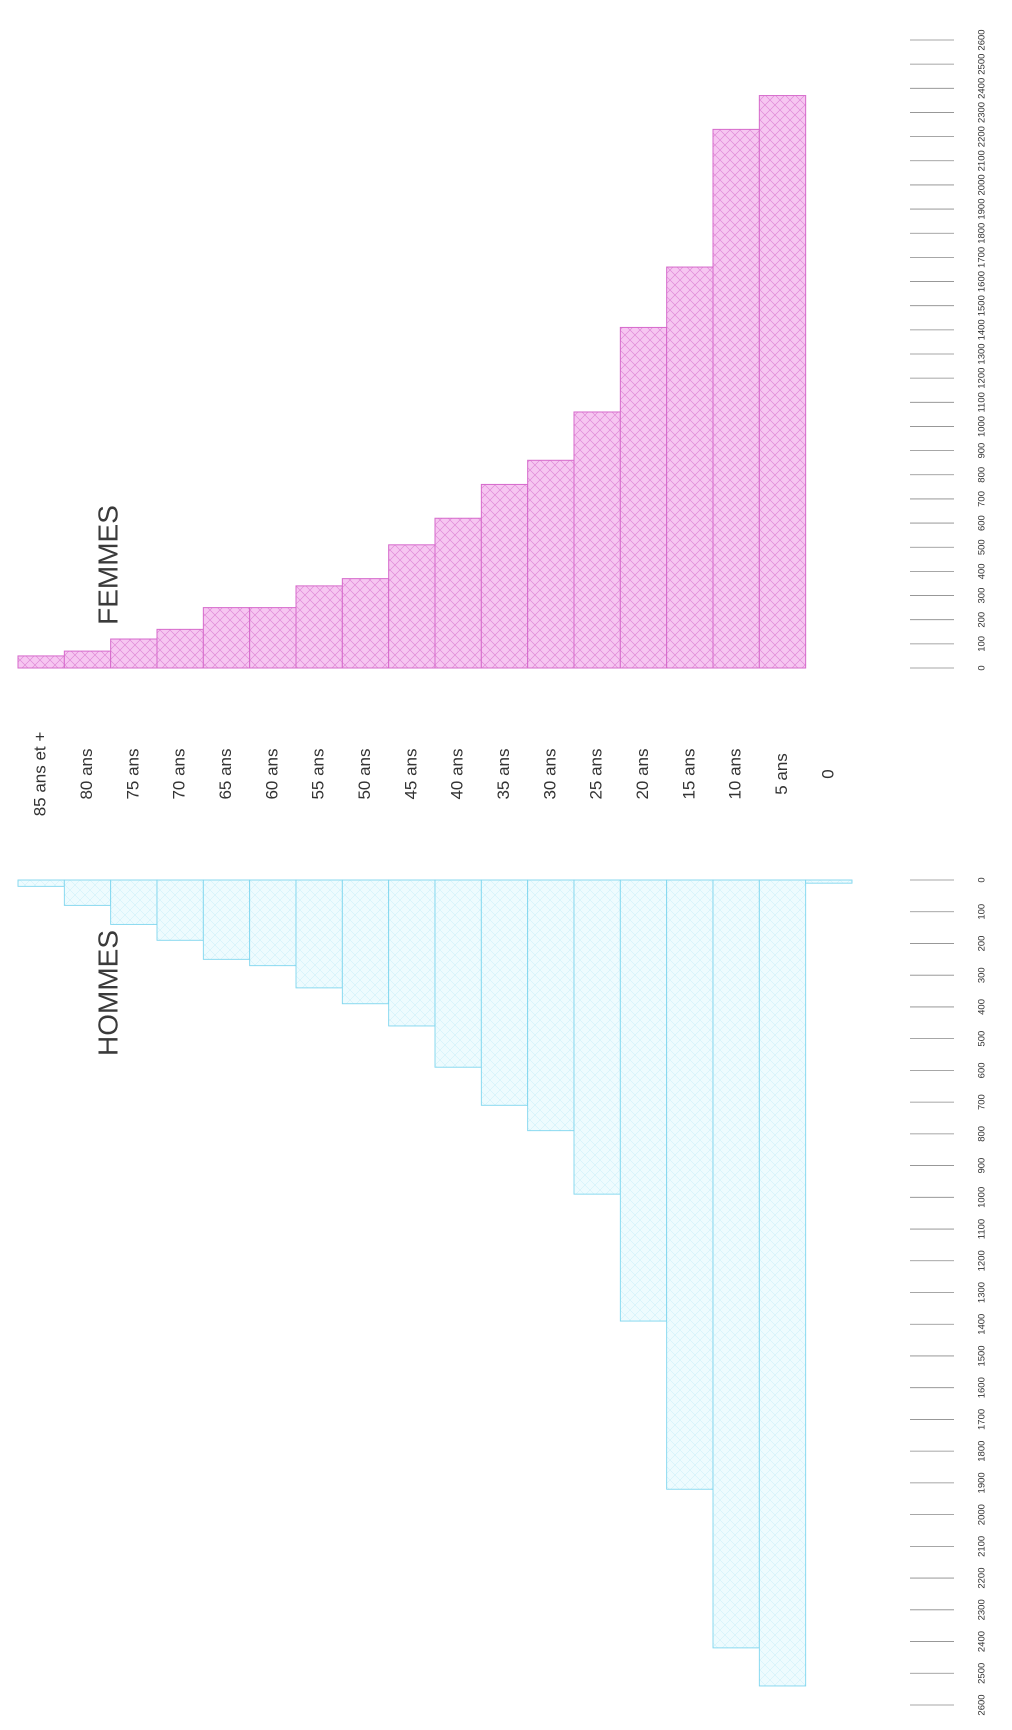 Image resolution: width=1012 pixels, height=1730 pixels. What do you see at coordinates (226, 638) in the screenshot?
I see `bar-femmes-65-ans` at bounding box center [226, 638].